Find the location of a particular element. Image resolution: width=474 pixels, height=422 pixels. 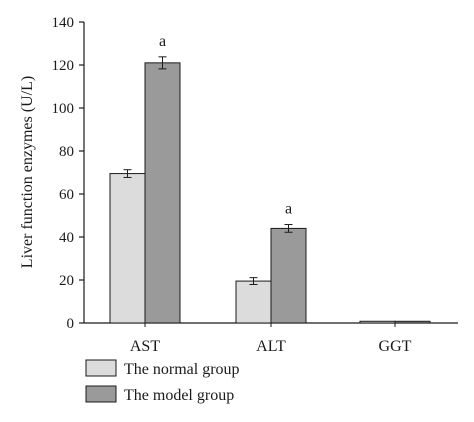

x-tick-labels: AST ALT GGT is located at coordinates (271, 339).